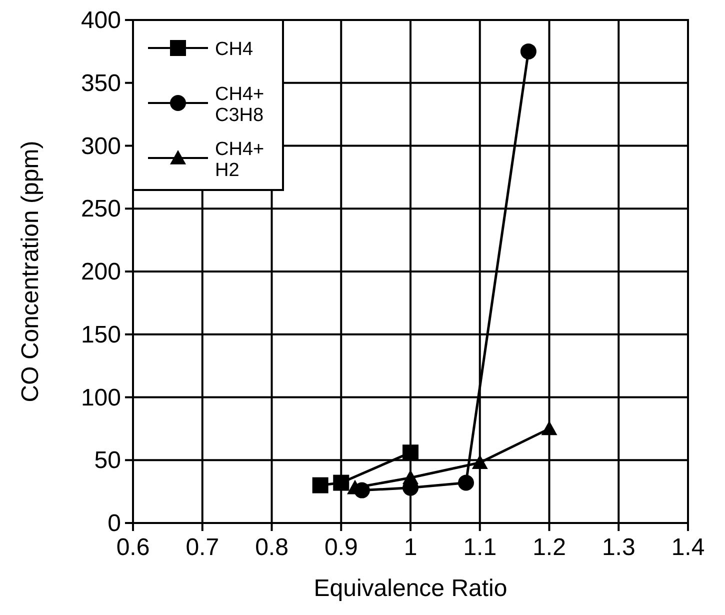 This screenshot has height=615, width=725. What do you see at coordinates (100, 146) in the screenshot?
I see `y-tick-label: 300` at bounding box center [100, 146].